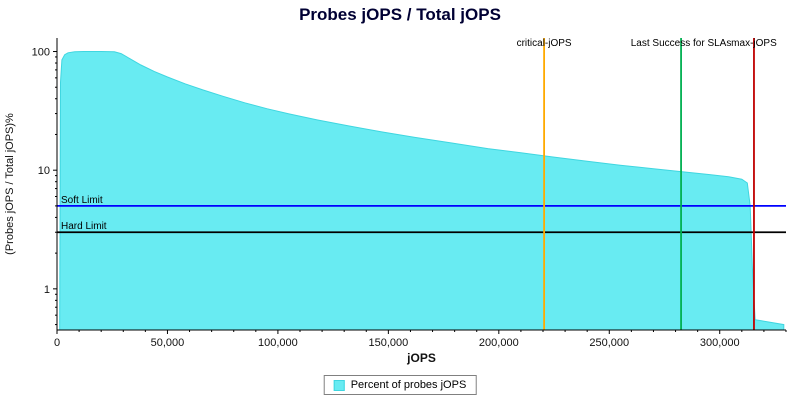  I want to click on y-tick-label: 100, so click(41, 53).